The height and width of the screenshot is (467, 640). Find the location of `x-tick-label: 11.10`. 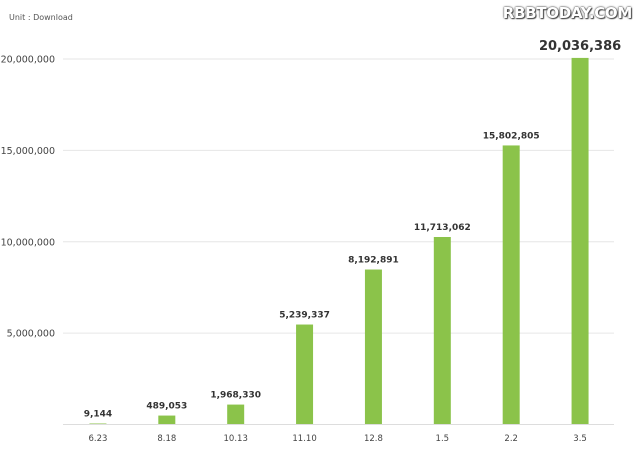

x-tick-label: 11.10 is located at coordinates (304, 439).